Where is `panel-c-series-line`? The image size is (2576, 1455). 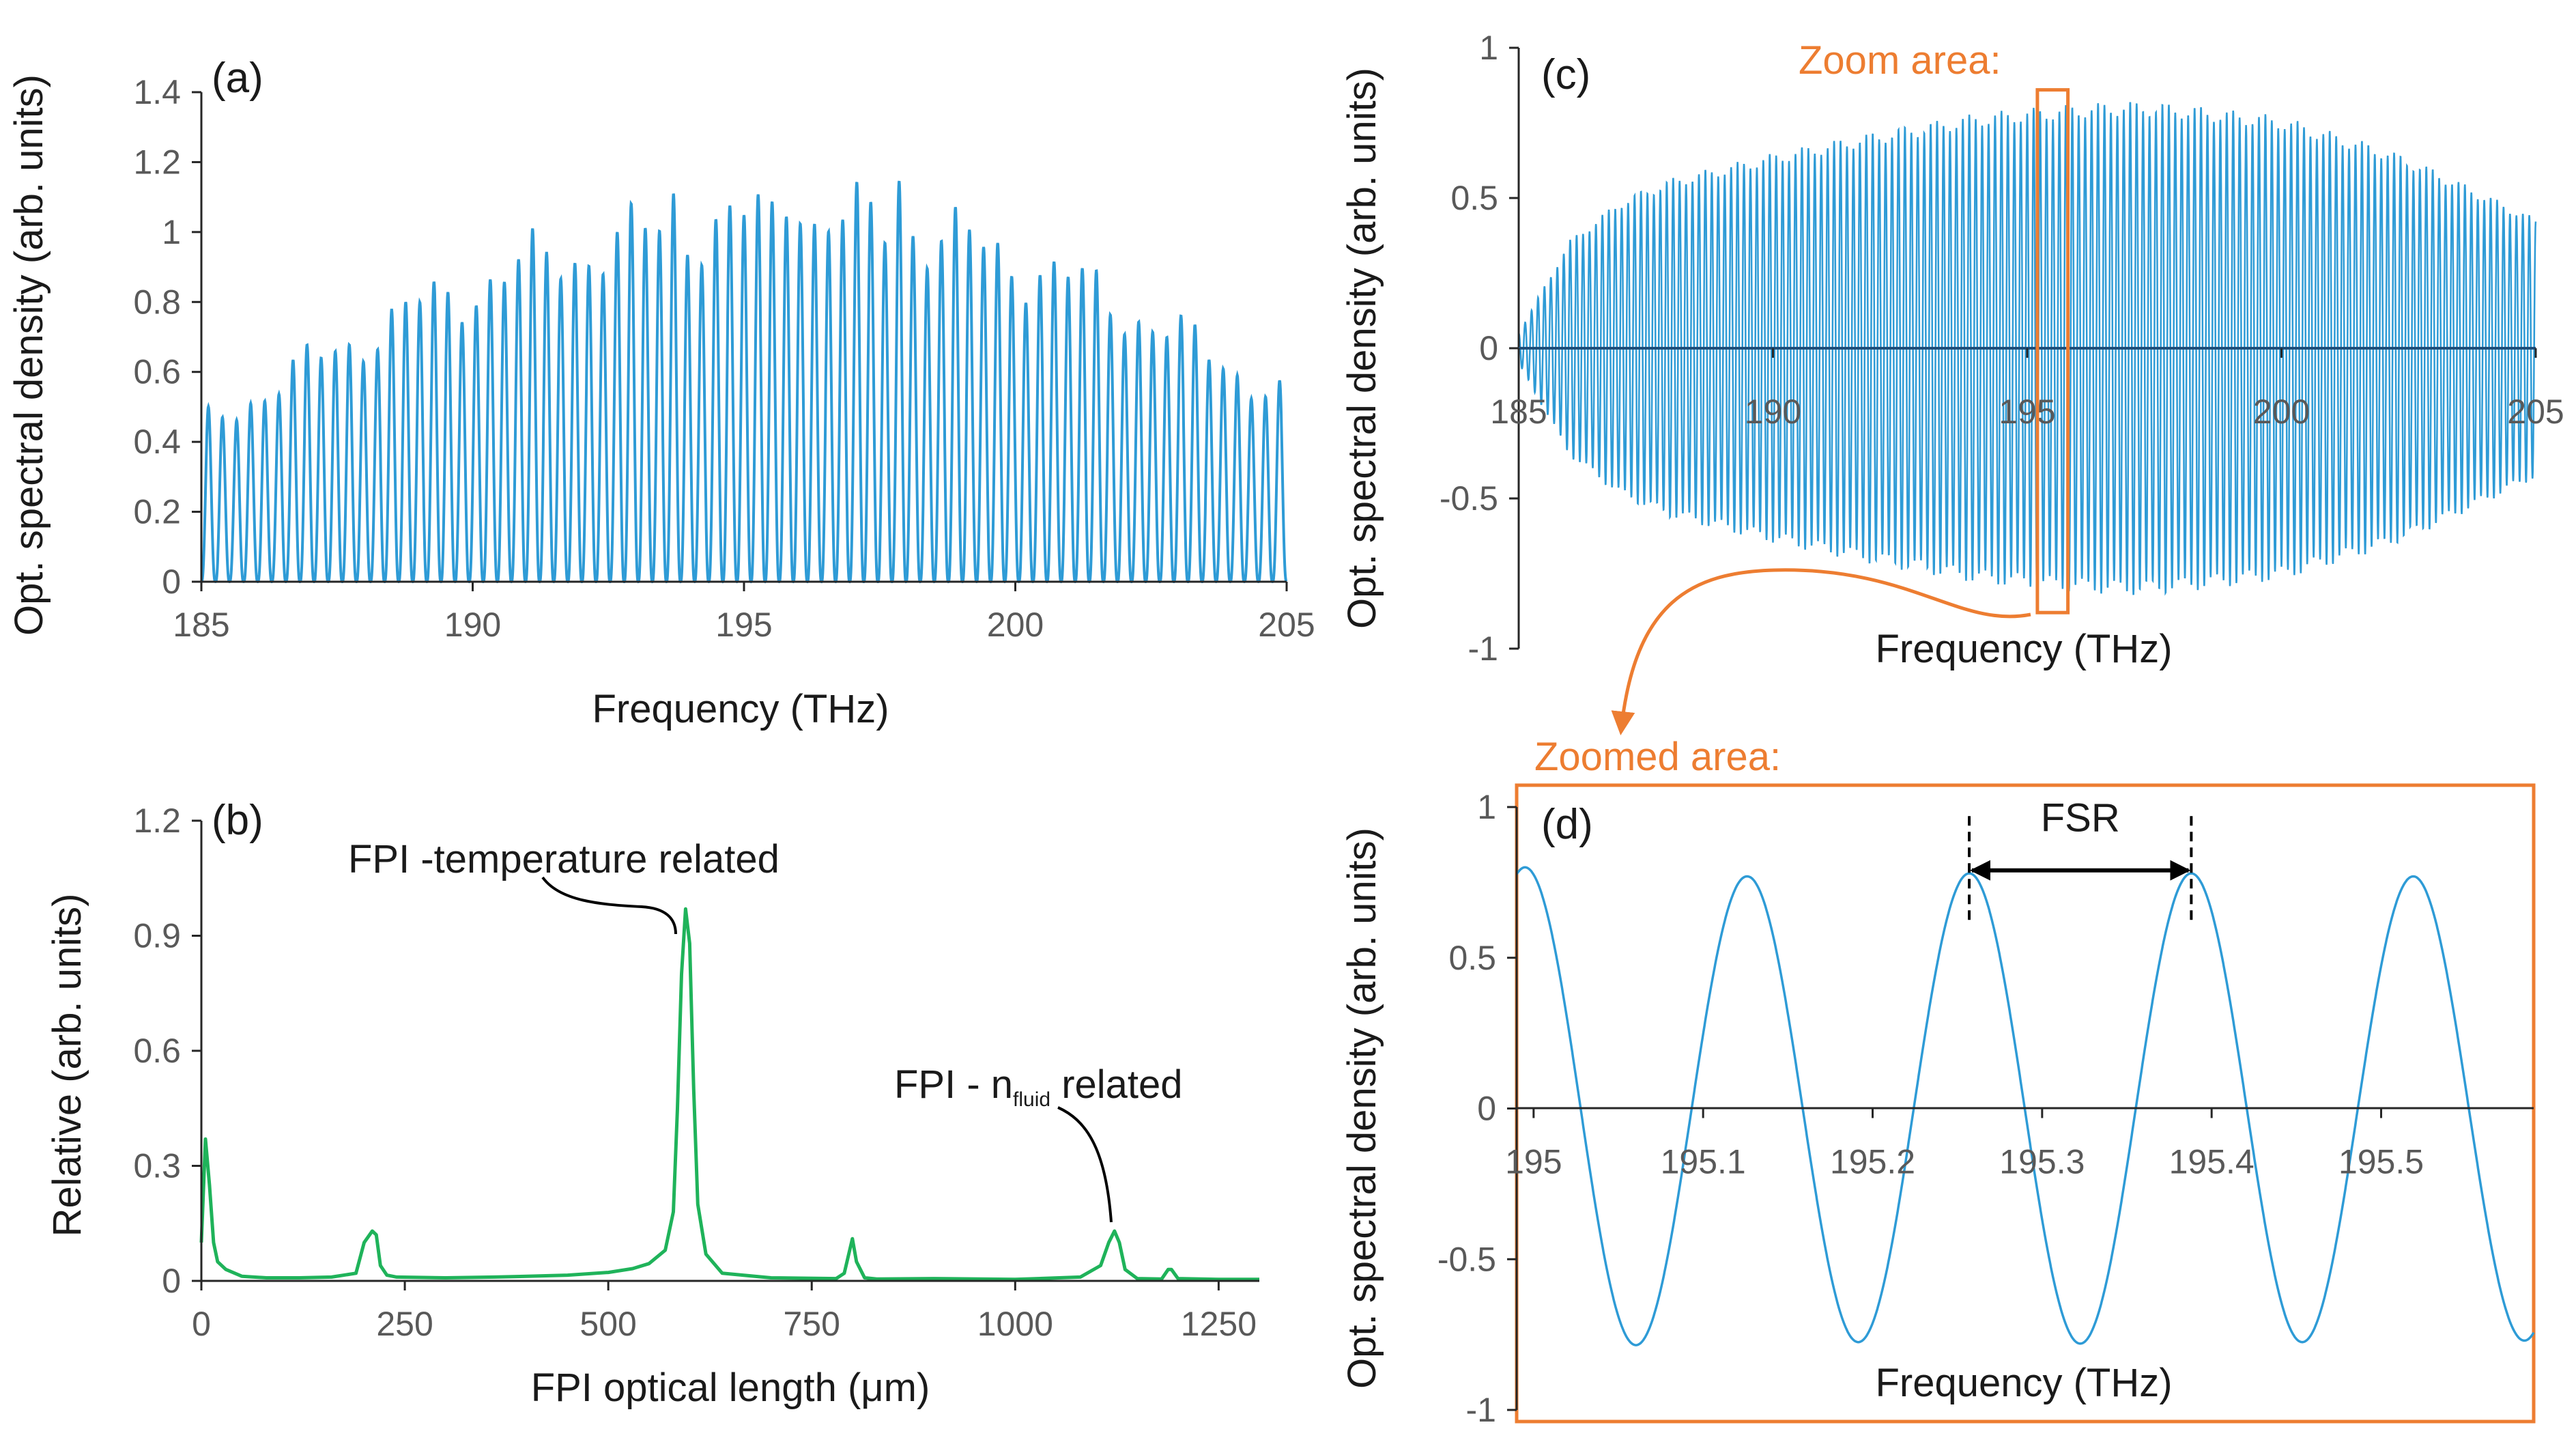
panel-c-series-line is located at coordinates (2027, 349).